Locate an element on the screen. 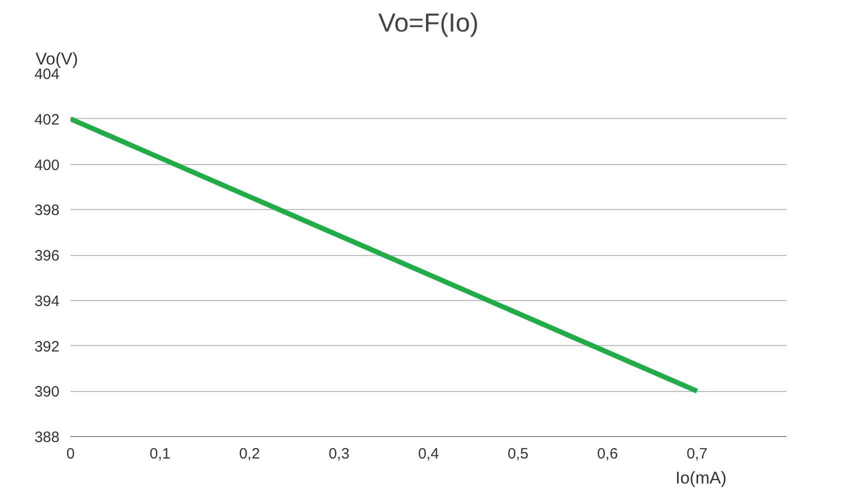  x-tick-label: 0 is located at coordinates (70, 454).